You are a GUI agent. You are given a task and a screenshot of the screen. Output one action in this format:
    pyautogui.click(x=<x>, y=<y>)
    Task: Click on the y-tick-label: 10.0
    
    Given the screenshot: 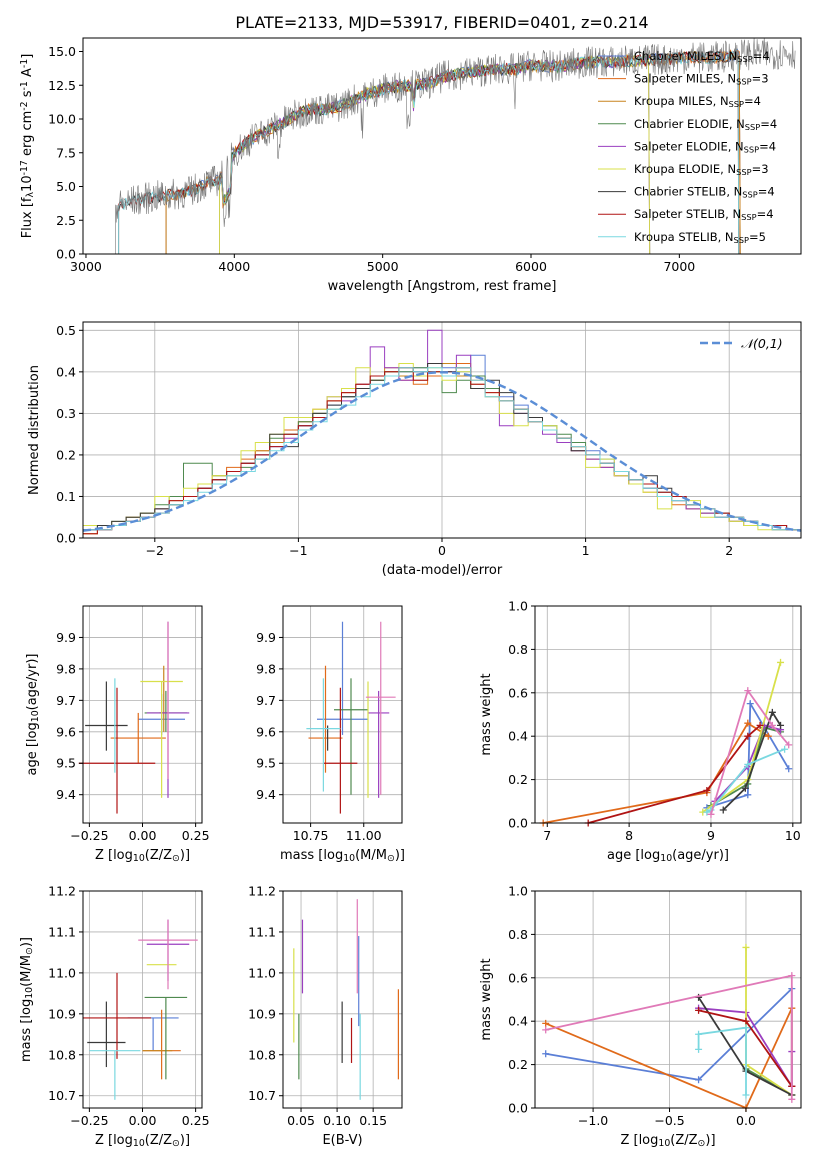 What is the action you would take?
    pyautogui.click(x=62, y=119)
    